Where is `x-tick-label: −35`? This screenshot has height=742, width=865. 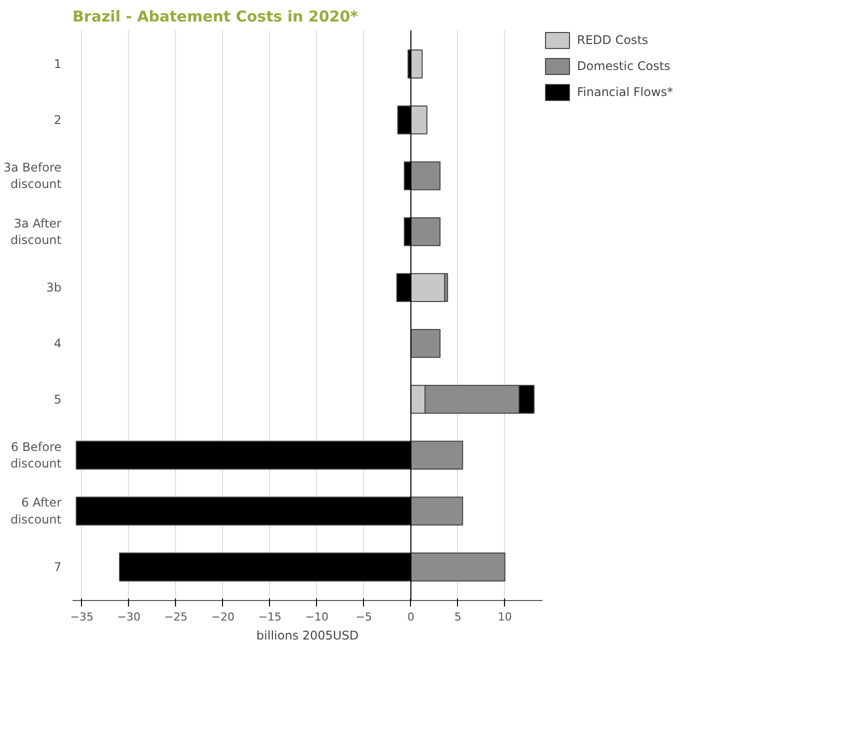 x-tick-label: −35 is located at coordinates (82, 617).